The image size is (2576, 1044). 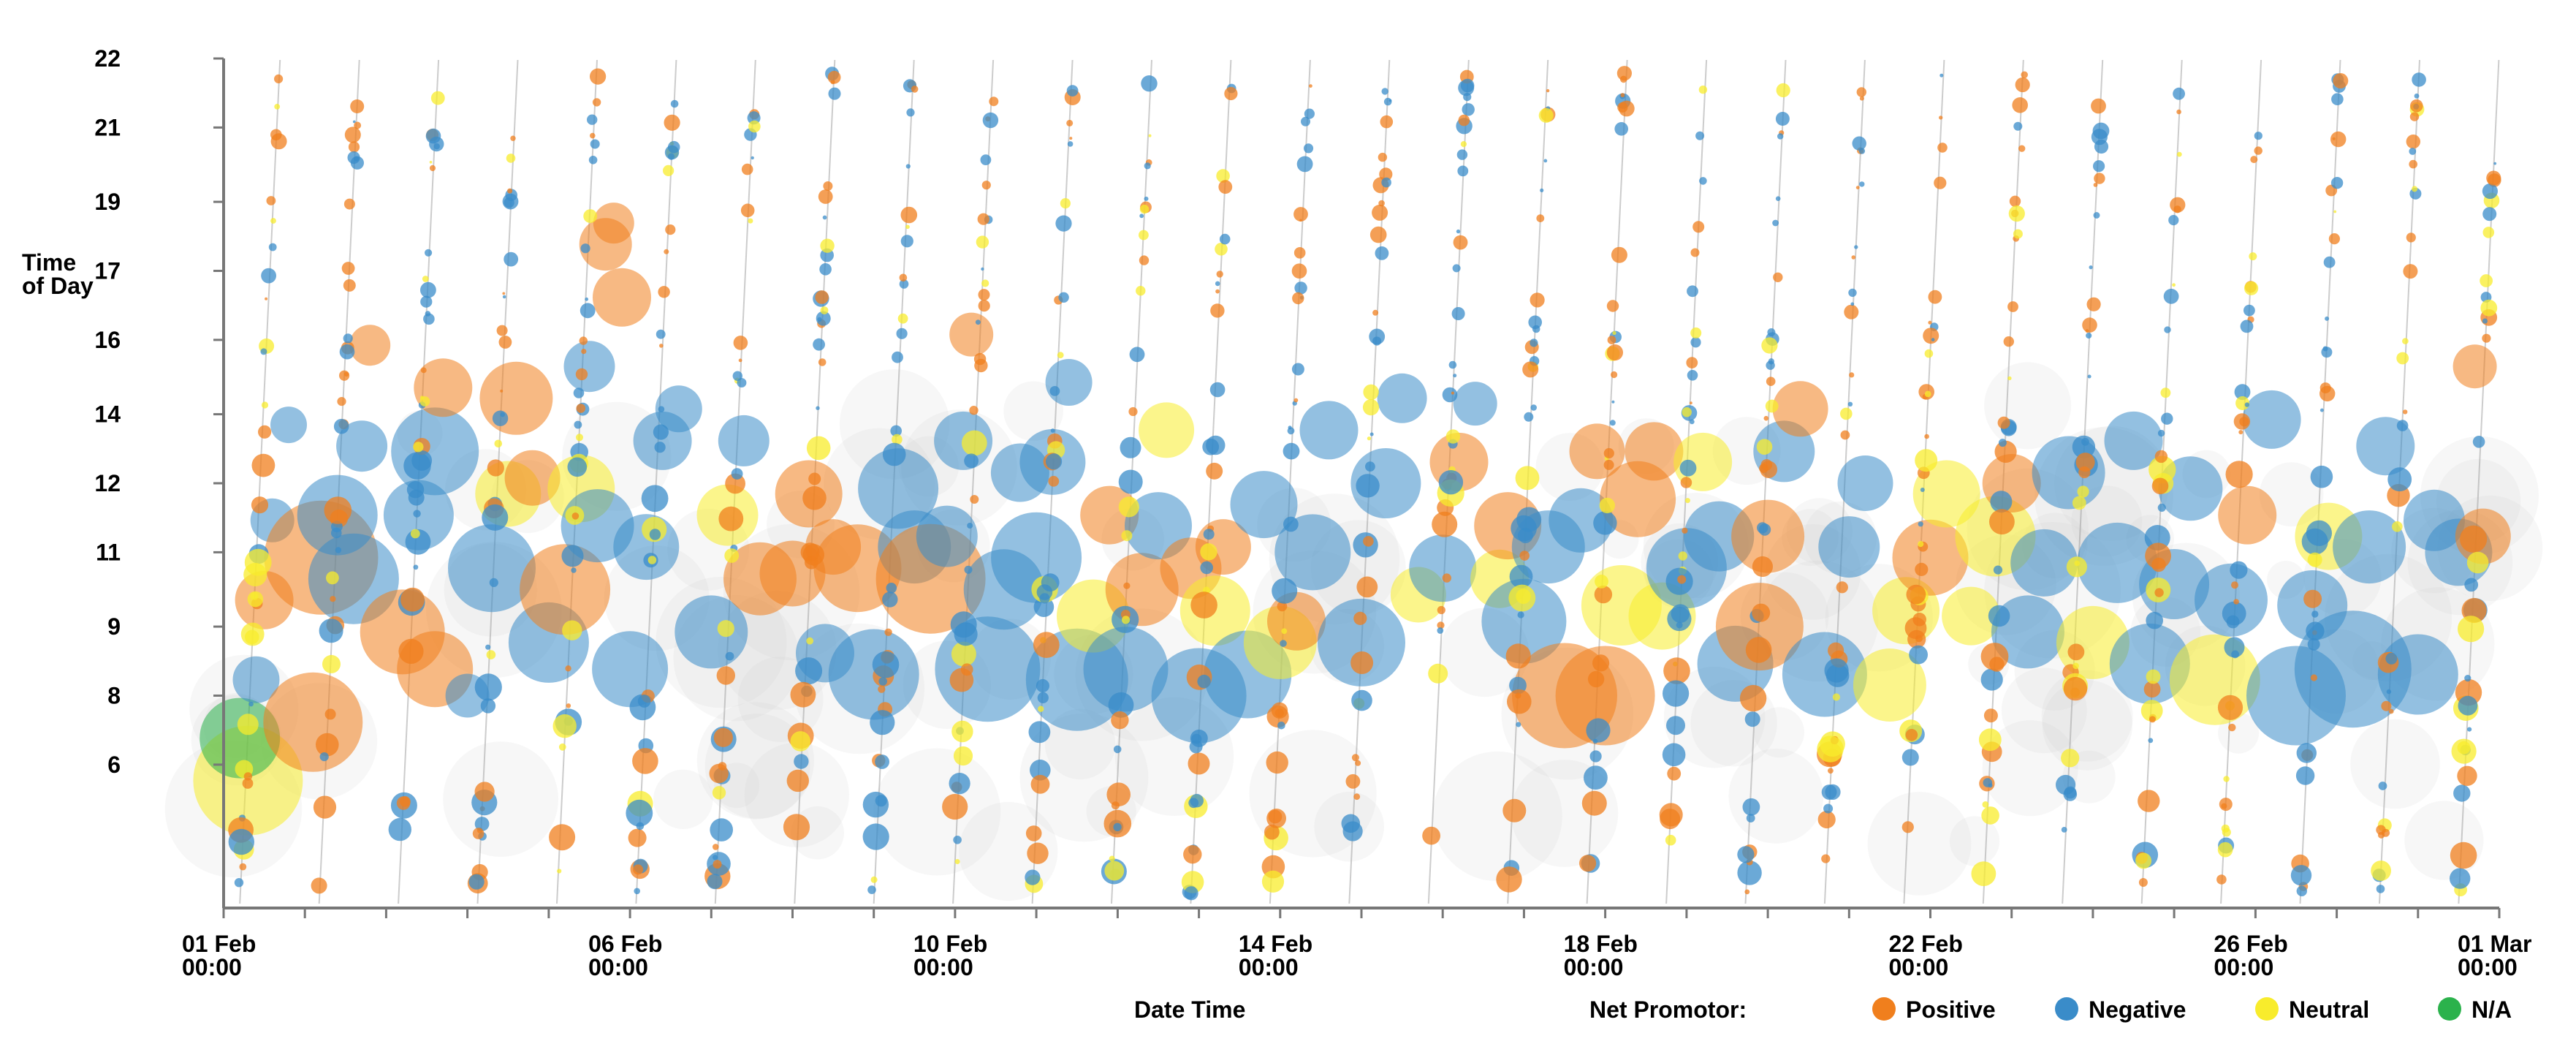 I want to click on background-bubble, so click(x=1779, y=732).